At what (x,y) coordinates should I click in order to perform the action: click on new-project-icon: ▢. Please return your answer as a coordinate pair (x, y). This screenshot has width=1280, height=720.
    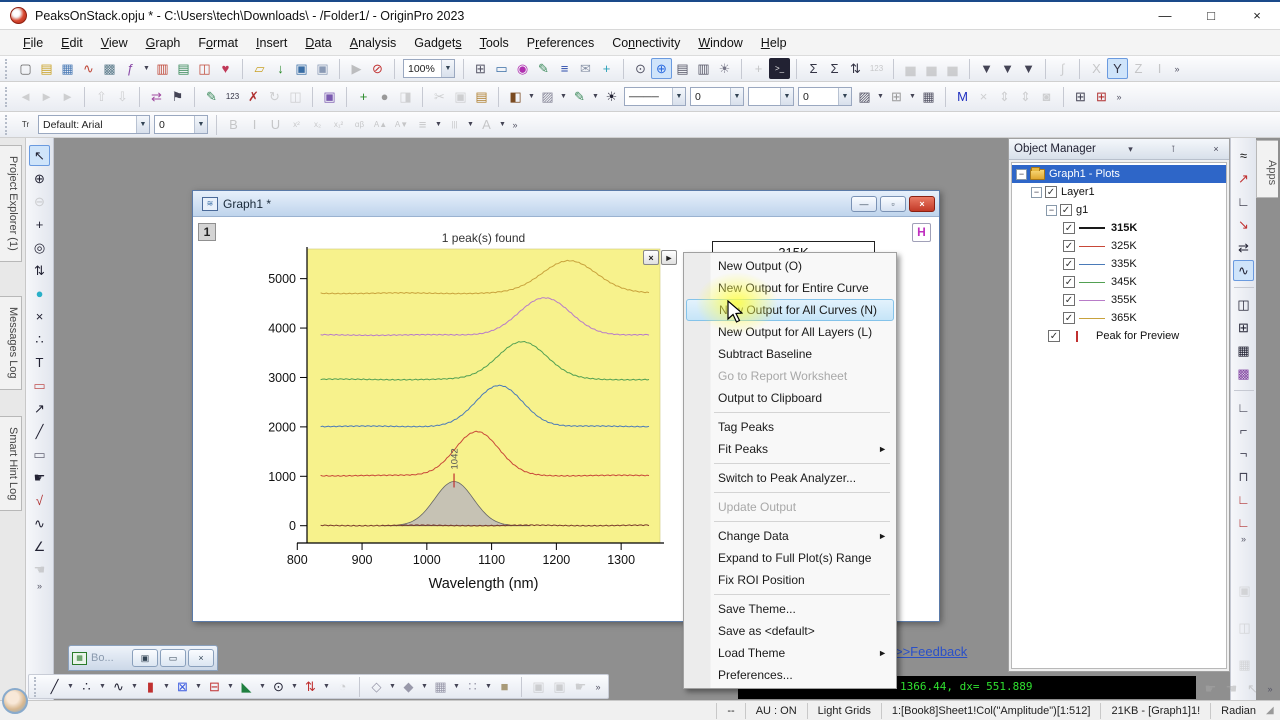
    Looking at the image, I should click on (25, 68).